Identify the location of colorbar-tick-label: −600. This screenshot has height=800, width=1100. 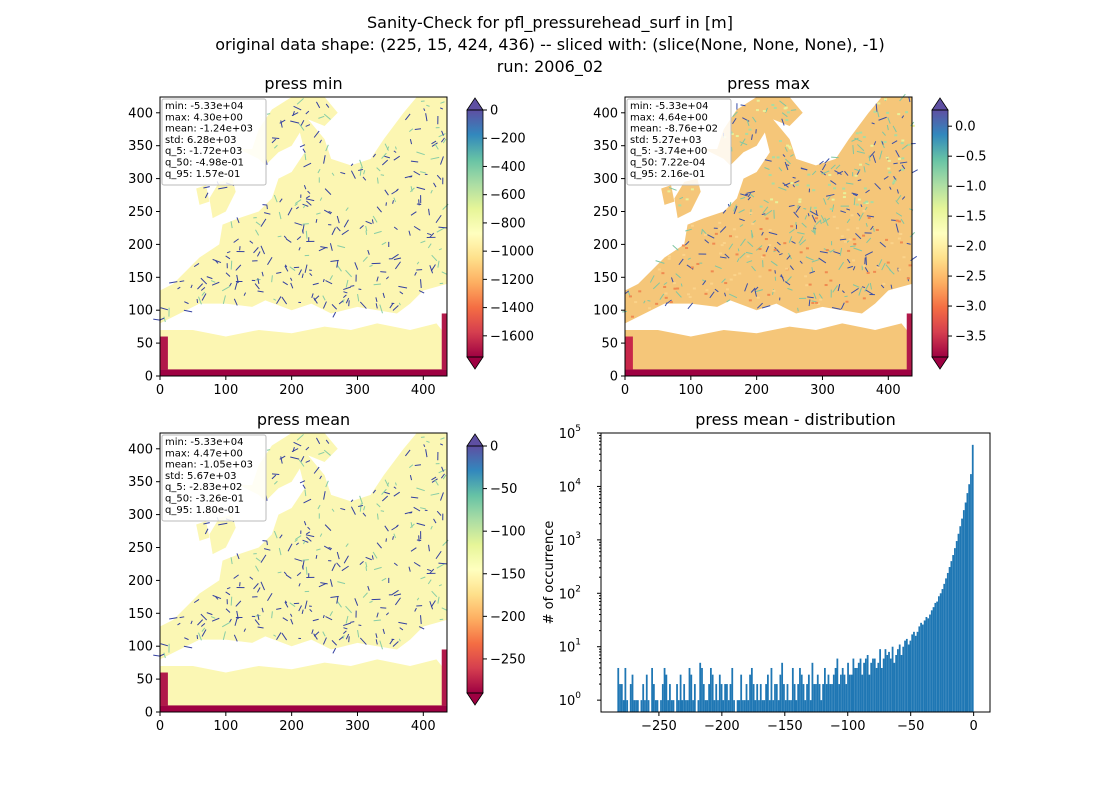
(508, 195).